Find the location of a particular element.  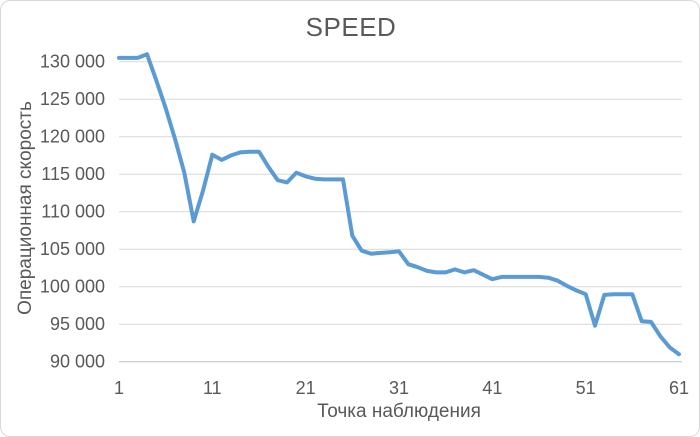

y-axis-title: Операционная скорость is located at coordinates (25, 208).